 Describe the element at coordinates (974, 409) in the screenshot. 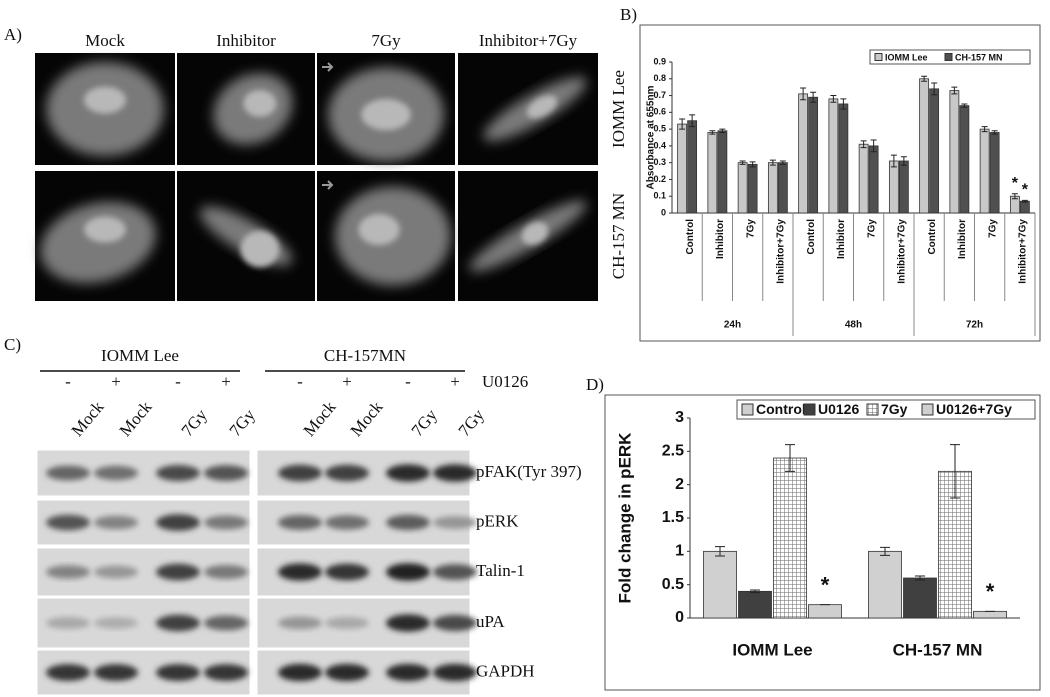

I see `legend-label: U0126+7Gy` at that location.